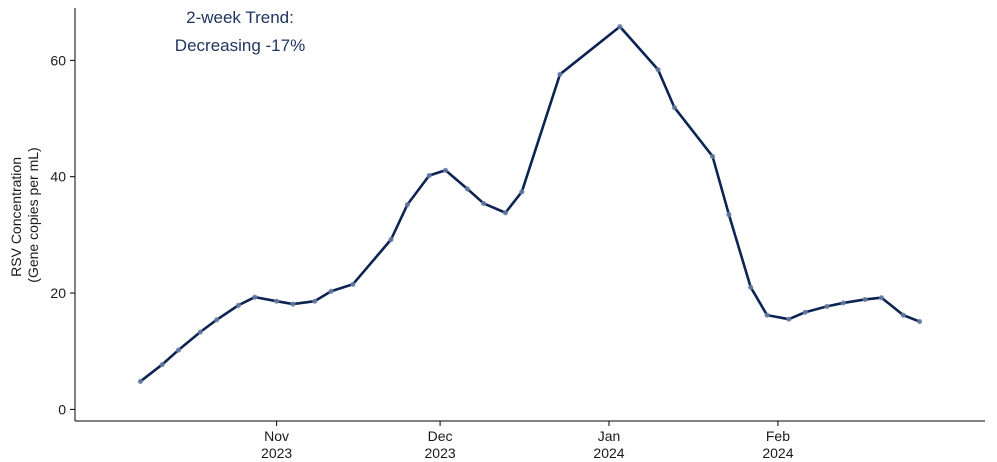 The height and width of the screenshot is (462, 997). Describe the element at coordinates (276, 436) in the screenshot. I see `x-tick-label-month: Nov` at that location.